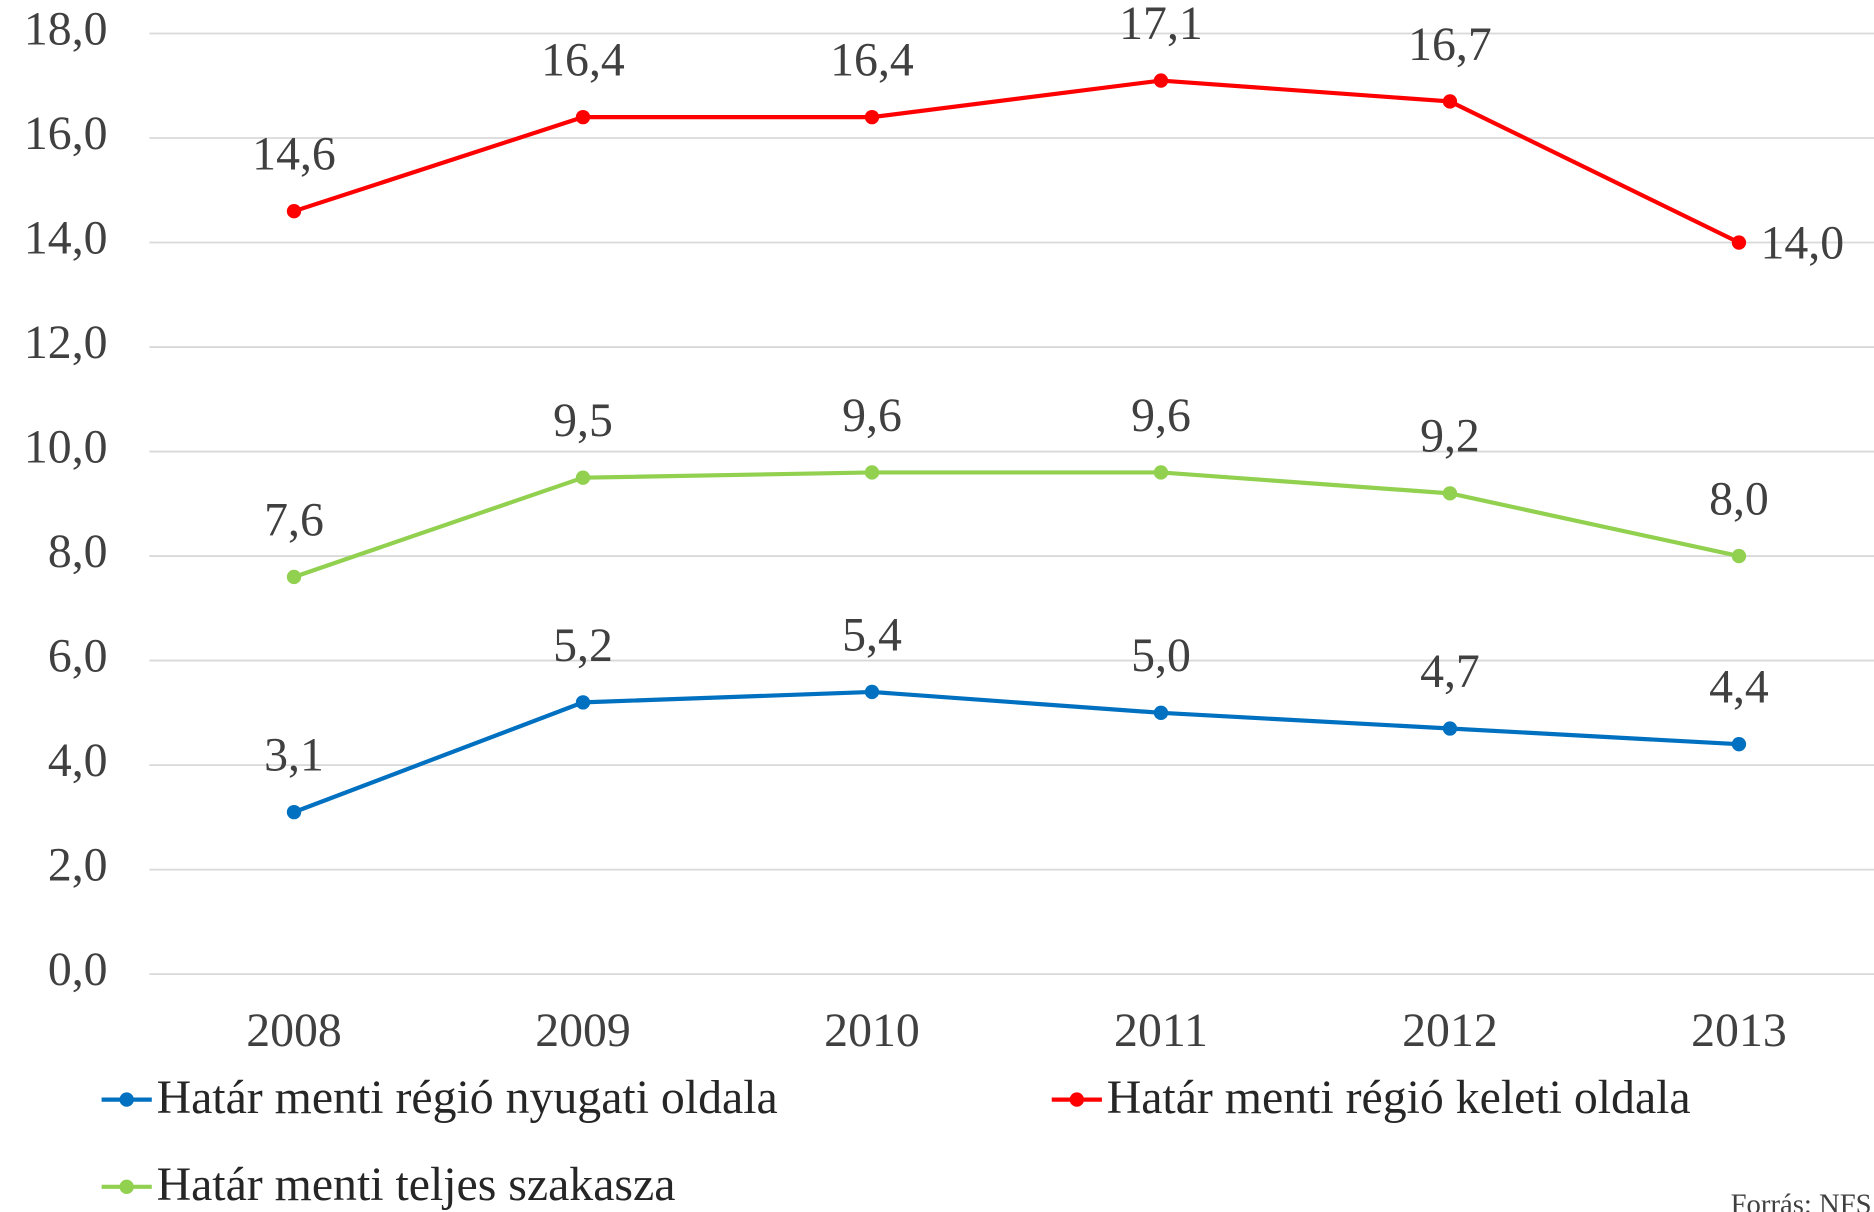 This screenshot has width=1874, height=1212. Describe the element at coordinates (1450, 671) in the screenshot. I see `data-label: 4,7` at that location.